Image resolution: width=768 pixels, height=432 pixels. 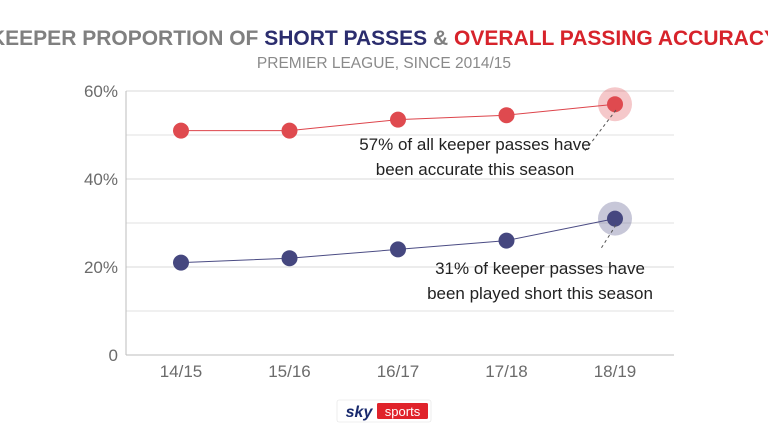 I want to click on title-part: SHORT PASSES, so click(x=345, y=38).